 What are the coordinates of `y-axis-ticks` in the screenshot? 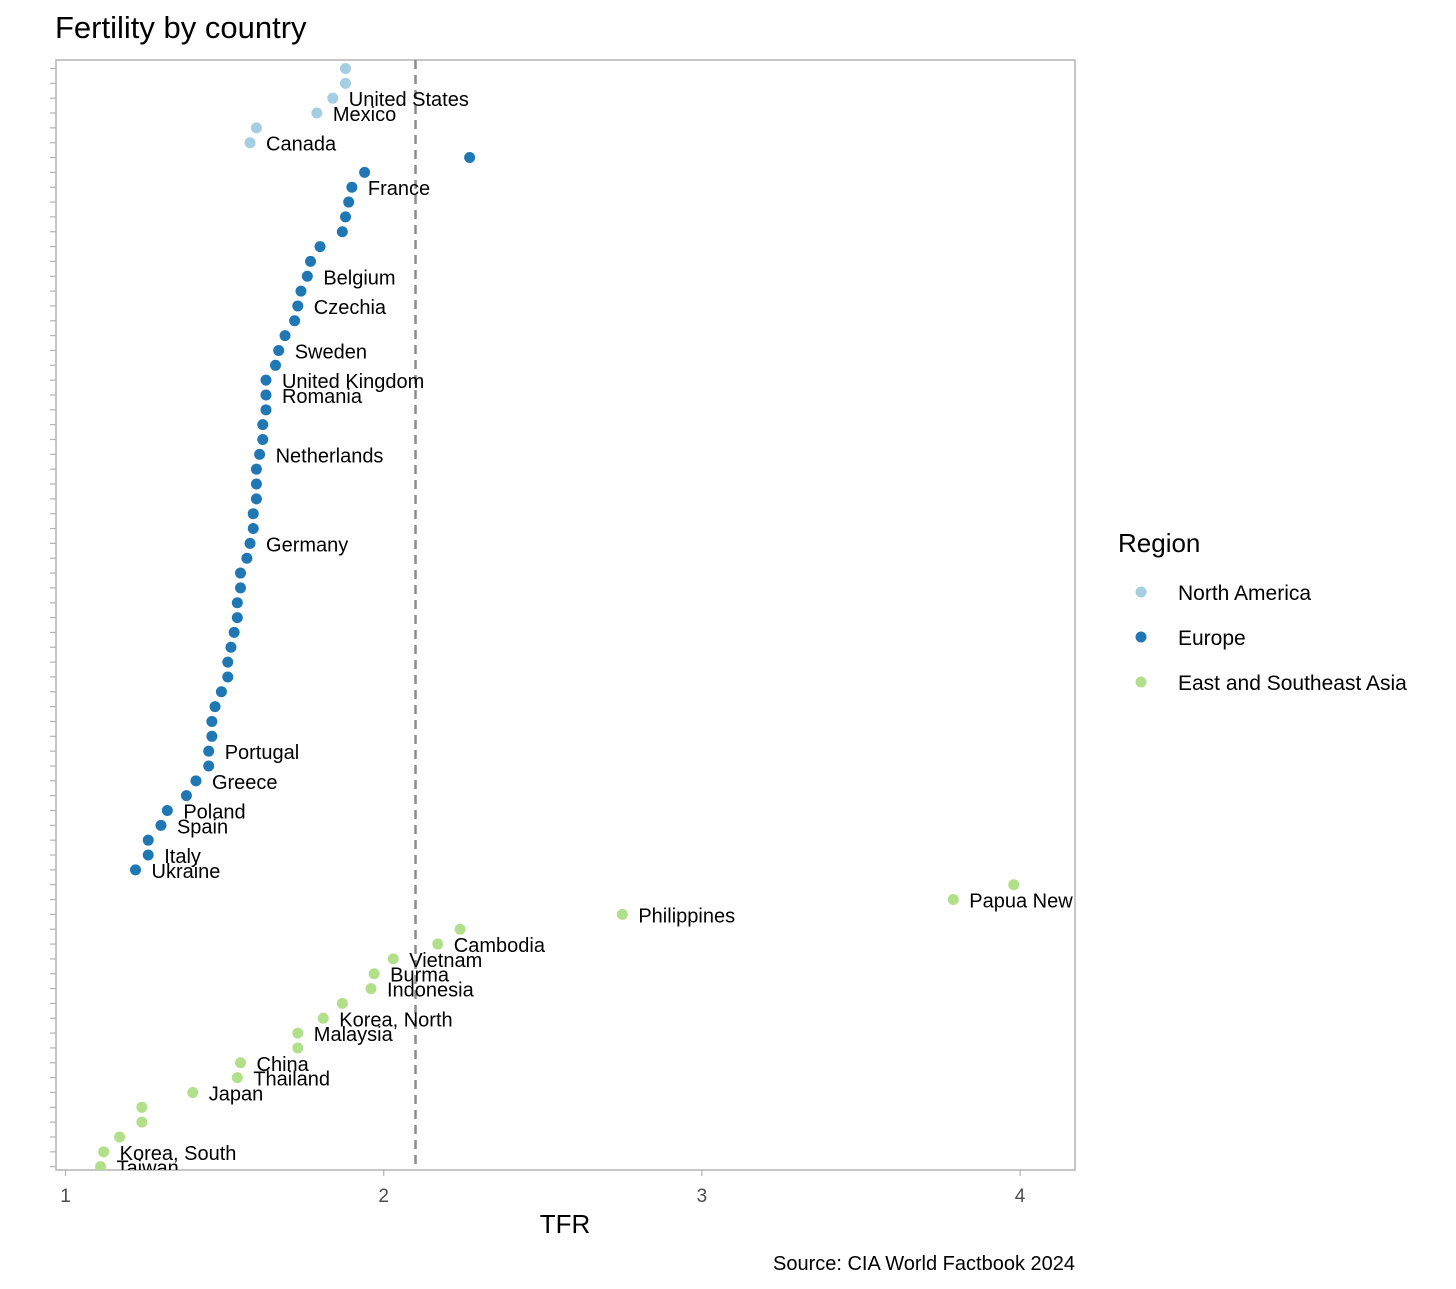 It's located at (53, 617).